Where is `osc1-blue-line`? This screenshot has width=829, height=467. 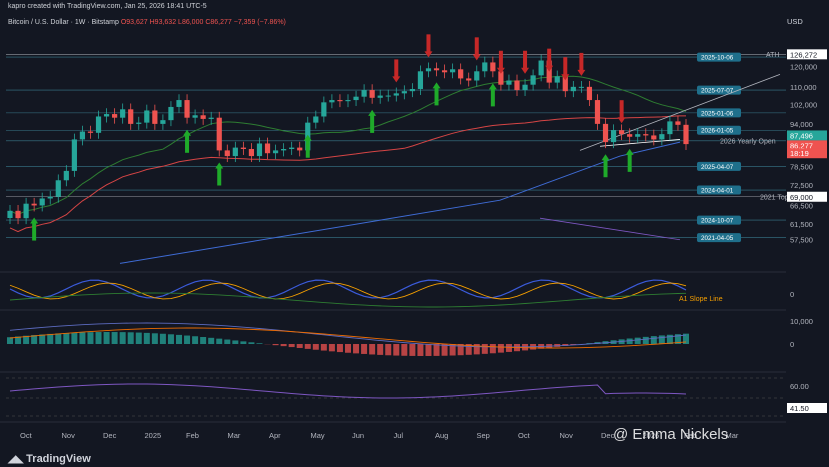
osc1-blue-line is located at coordinates (348, 289).